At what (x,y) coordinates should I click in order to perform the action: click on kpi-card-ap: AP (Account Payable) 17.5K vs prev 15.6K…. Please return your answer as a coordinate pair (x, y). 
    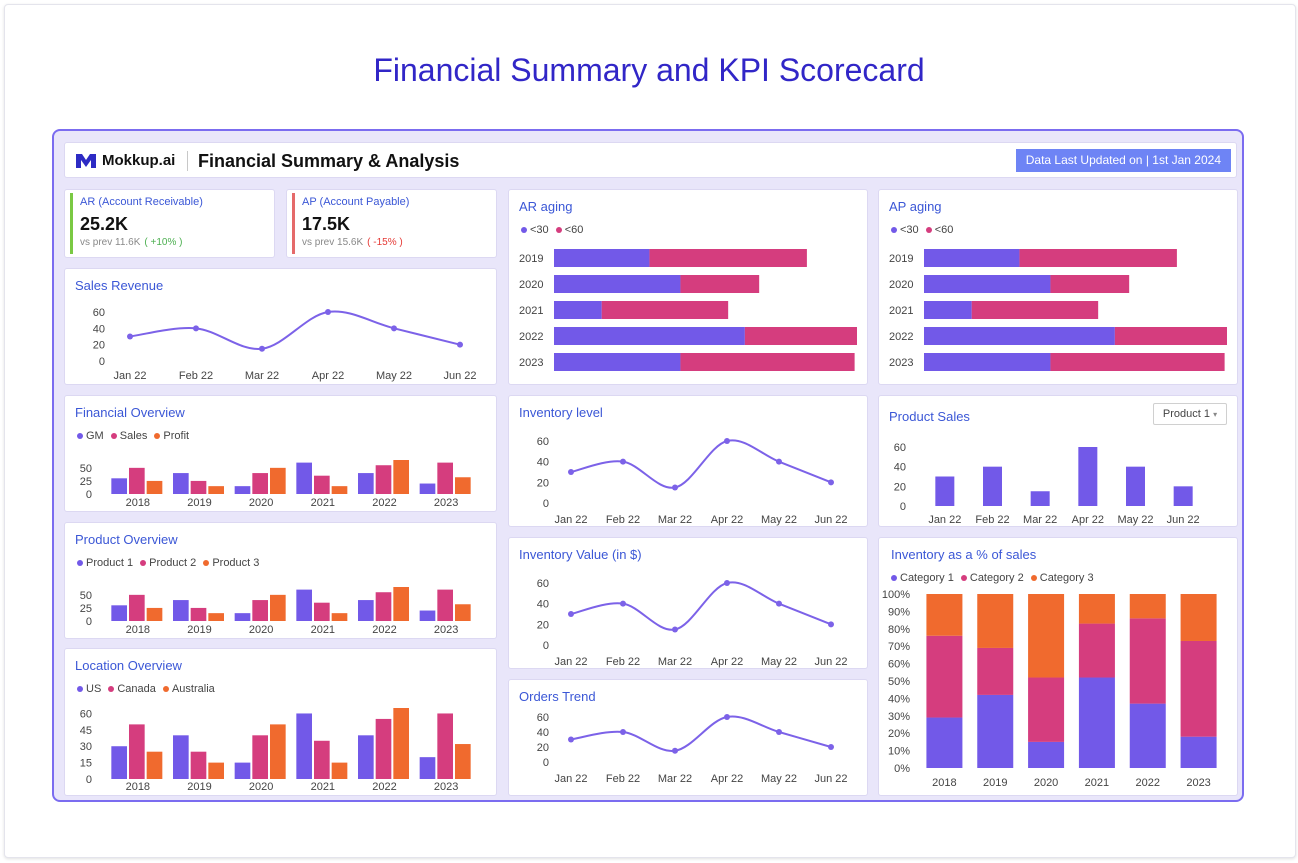
    Looking at the image, I should click on (391, 223).